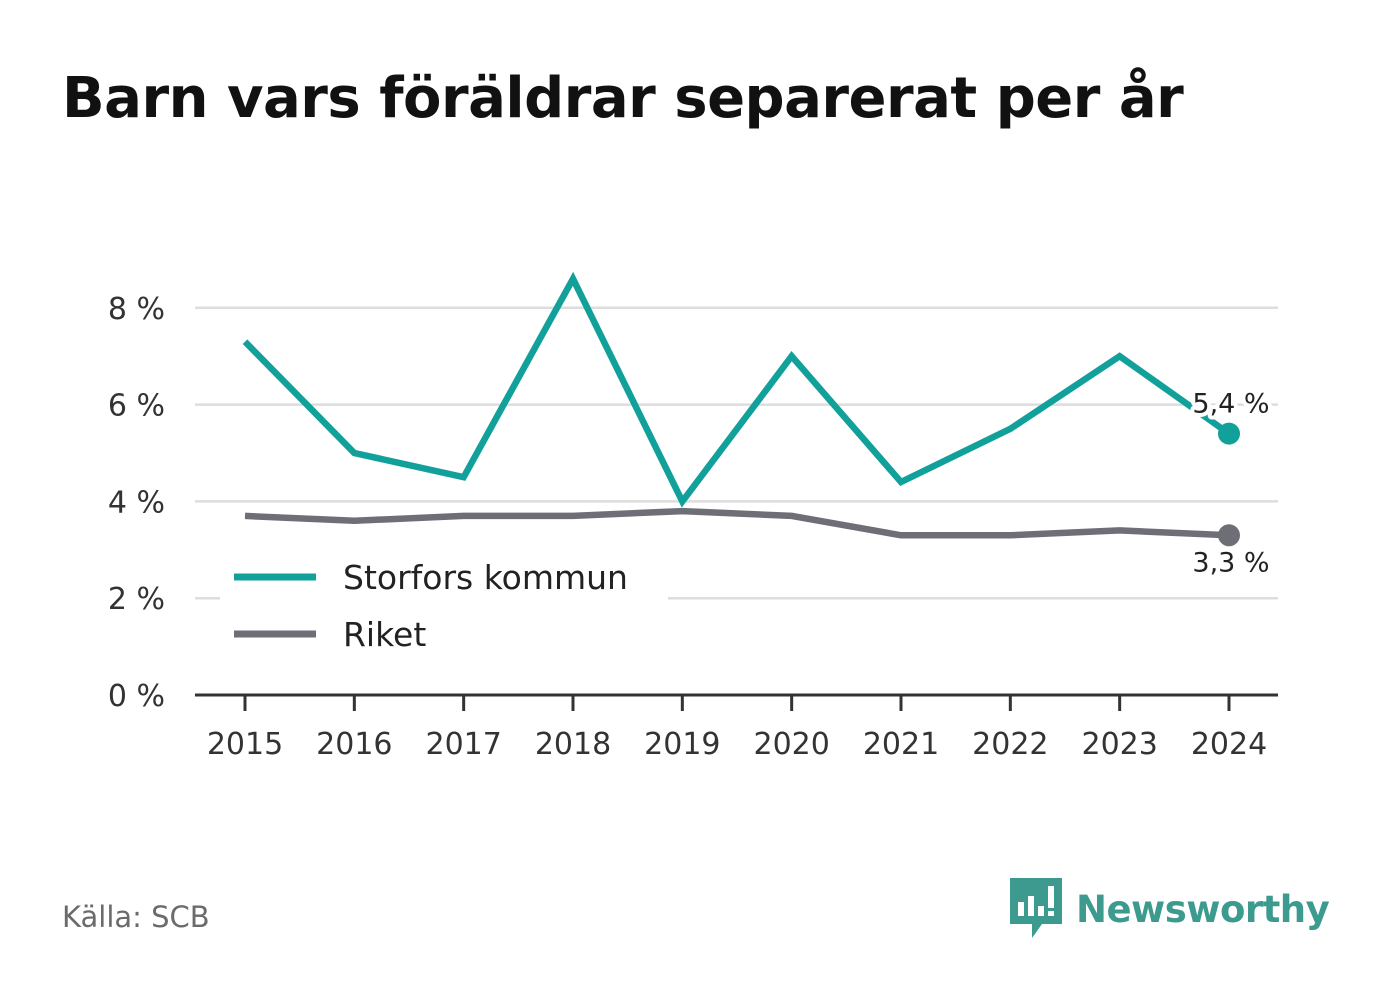 The height and width of the screenshot is (999, 1382). I want to click on brand-logo: Newsworthy, so click(1170, 909).